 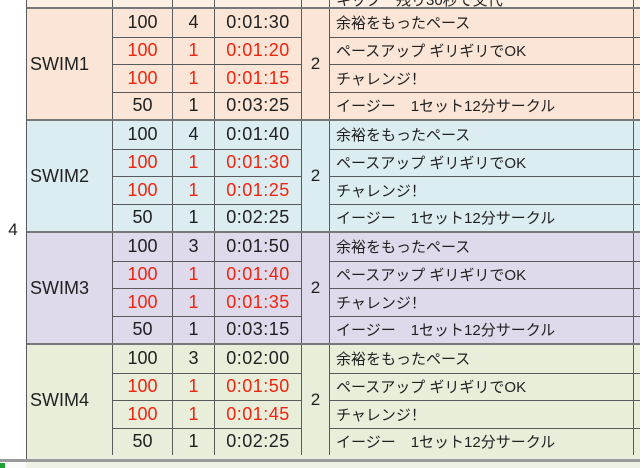 What do you see at coordinates (258, 78) in the screenshot?
I see `time-cell: 0:01:15` at bounding box center [258, 78].